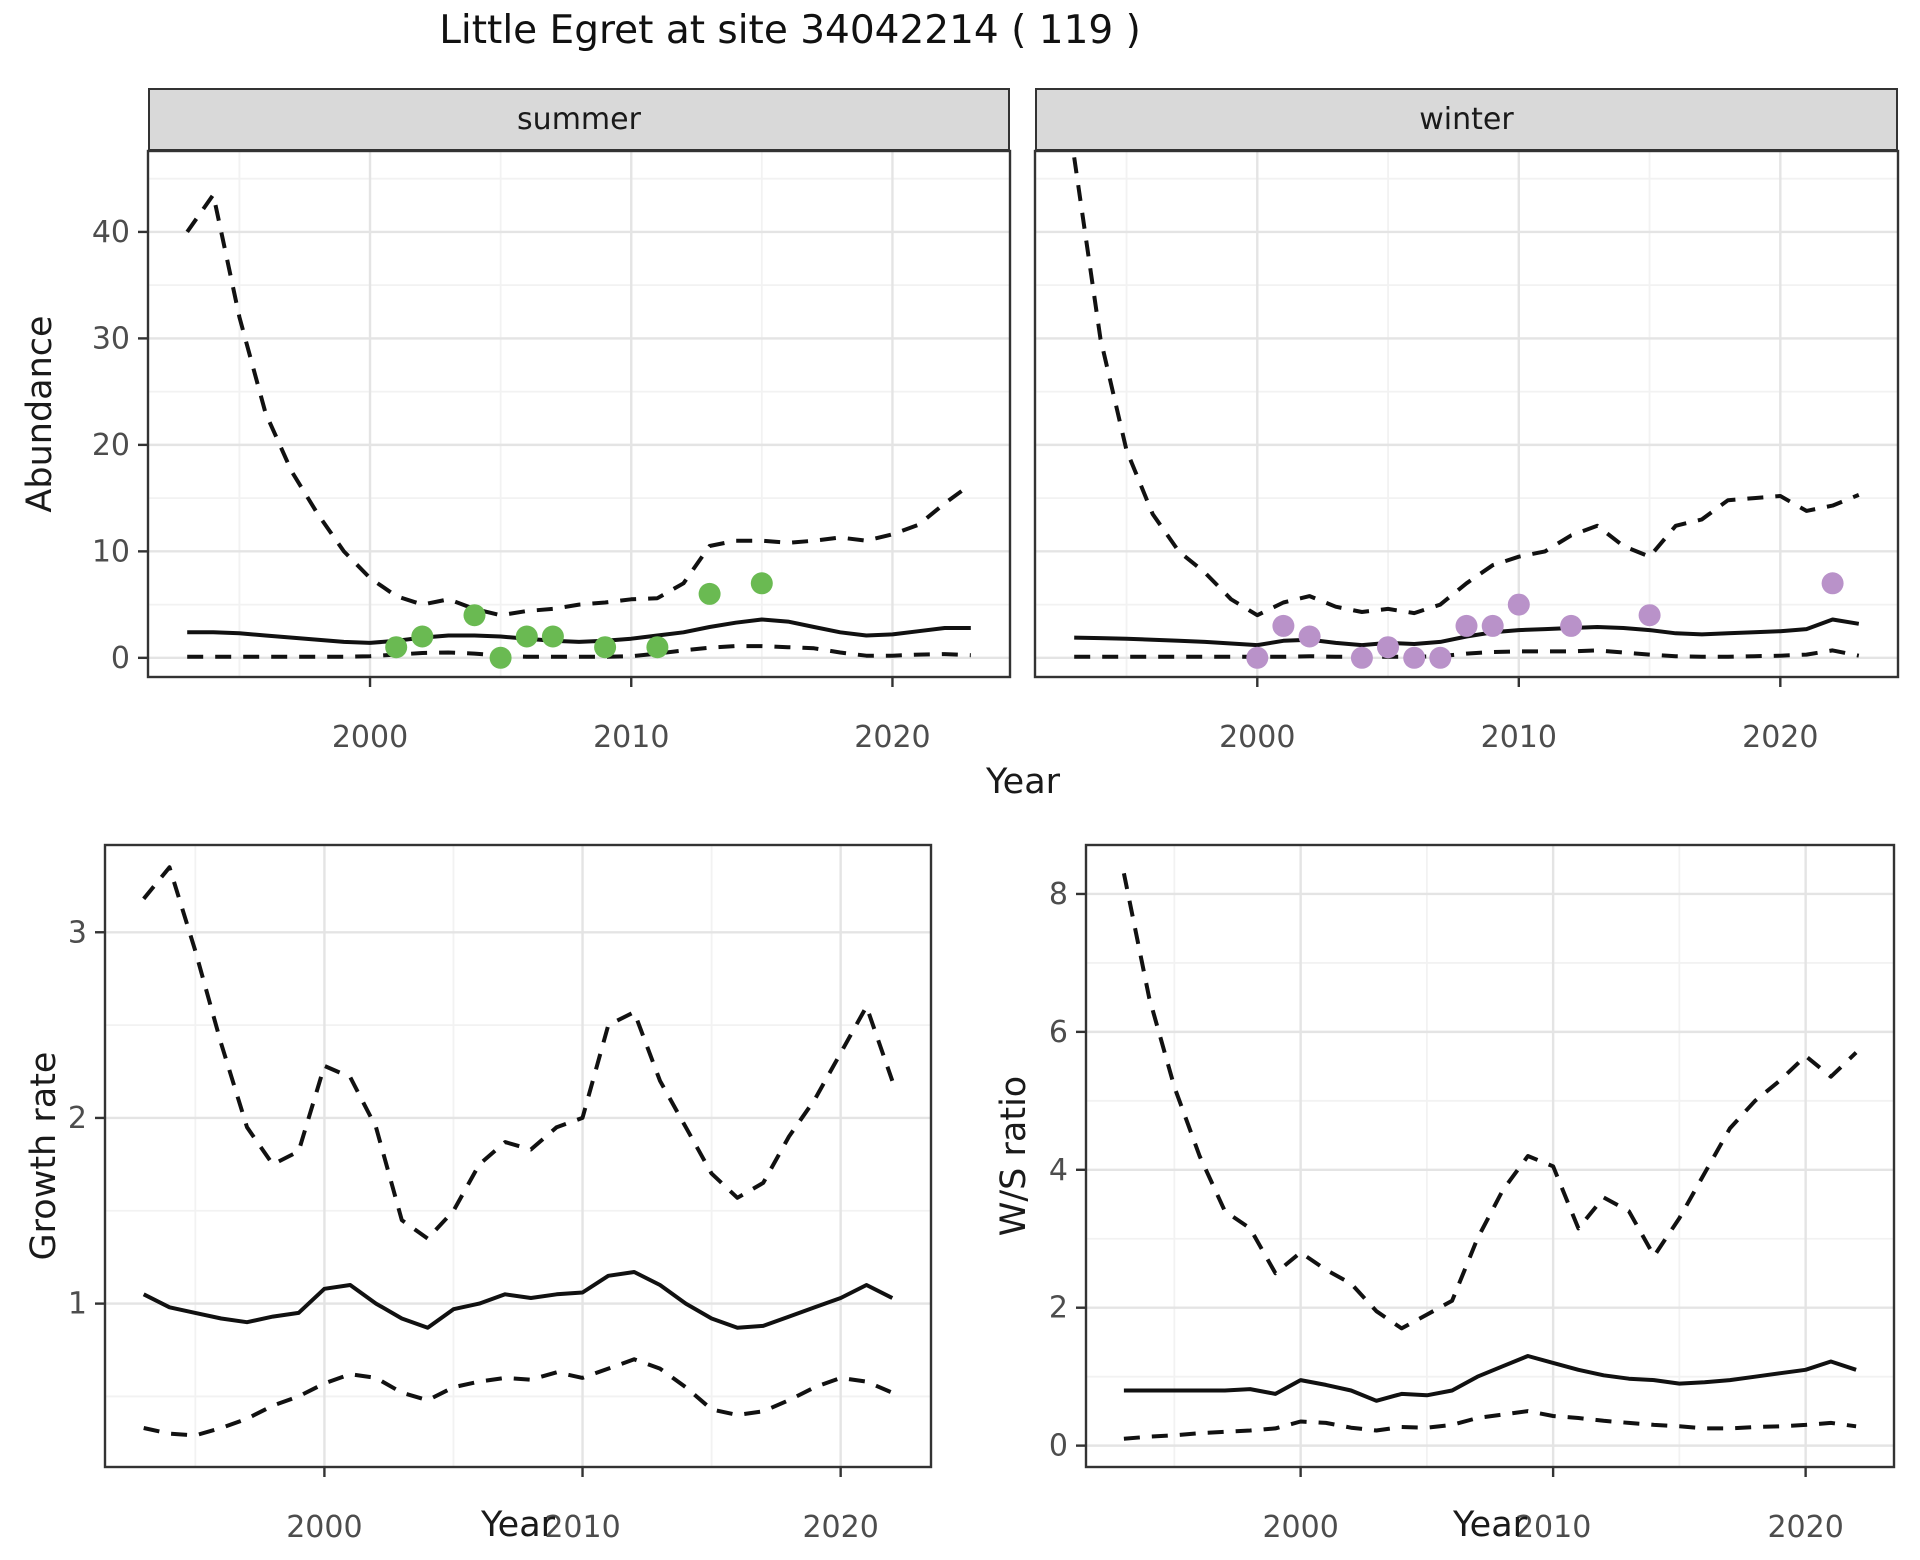 Image resolution: width=1920 pixels, height=1560 pixels. I want to click on winter-ci_lower-line, so click(1467, 653).